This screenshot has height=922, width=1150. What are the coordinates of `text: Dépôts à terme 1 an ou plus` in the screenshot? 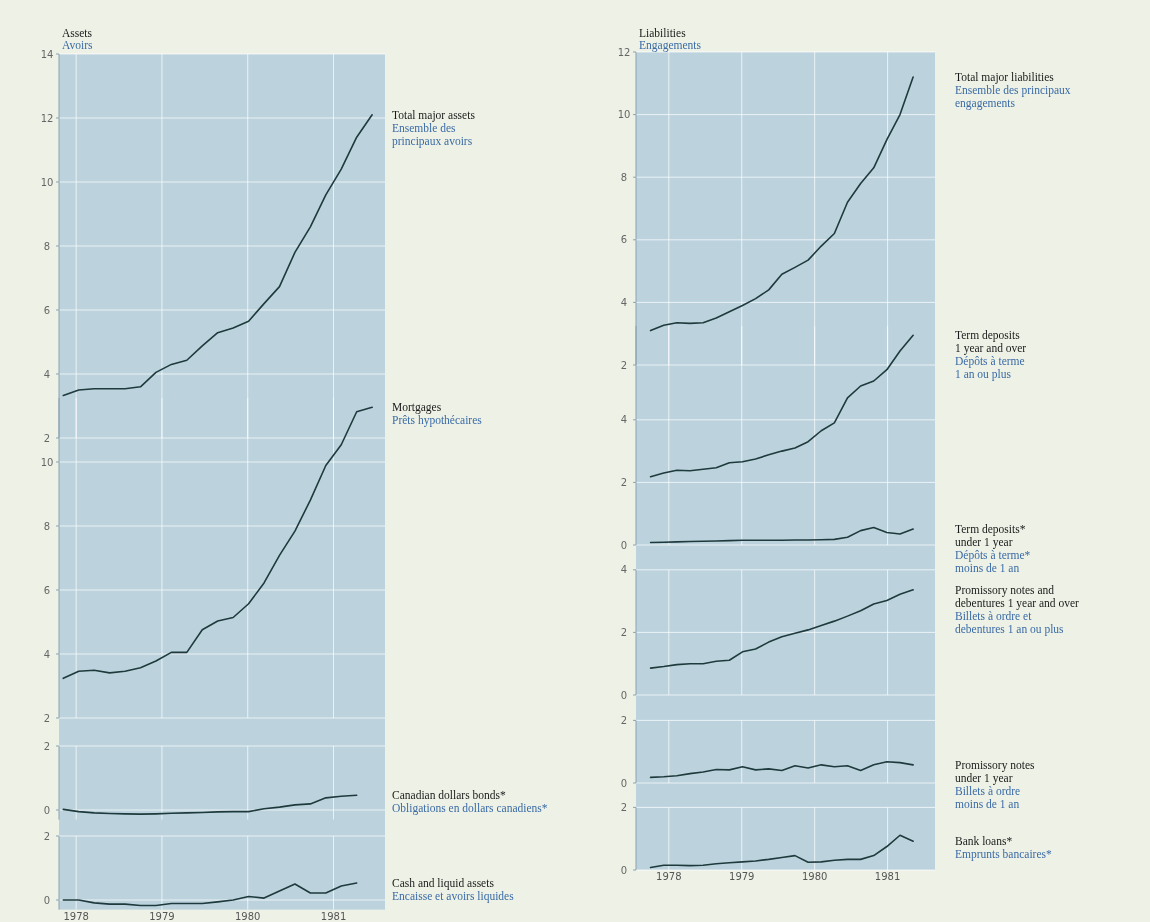 It's located at (990, 368).